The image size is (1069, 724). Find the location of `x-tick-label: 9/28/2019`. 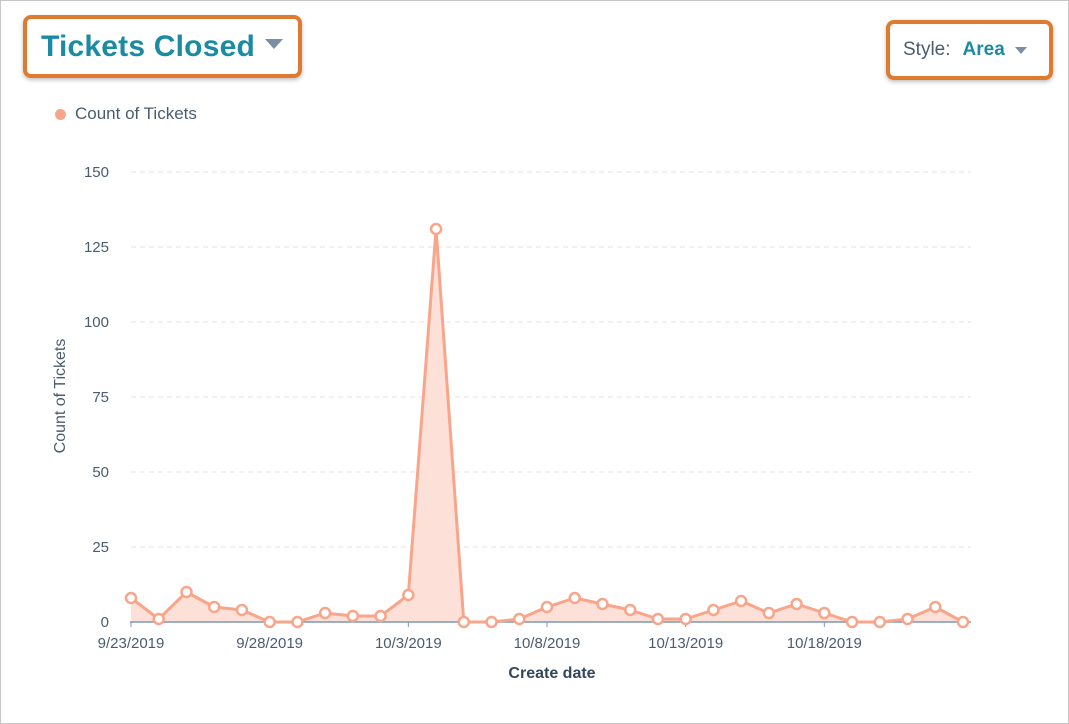

x-tick-label: 9/28/2019 is located at coordinates (269, 643).